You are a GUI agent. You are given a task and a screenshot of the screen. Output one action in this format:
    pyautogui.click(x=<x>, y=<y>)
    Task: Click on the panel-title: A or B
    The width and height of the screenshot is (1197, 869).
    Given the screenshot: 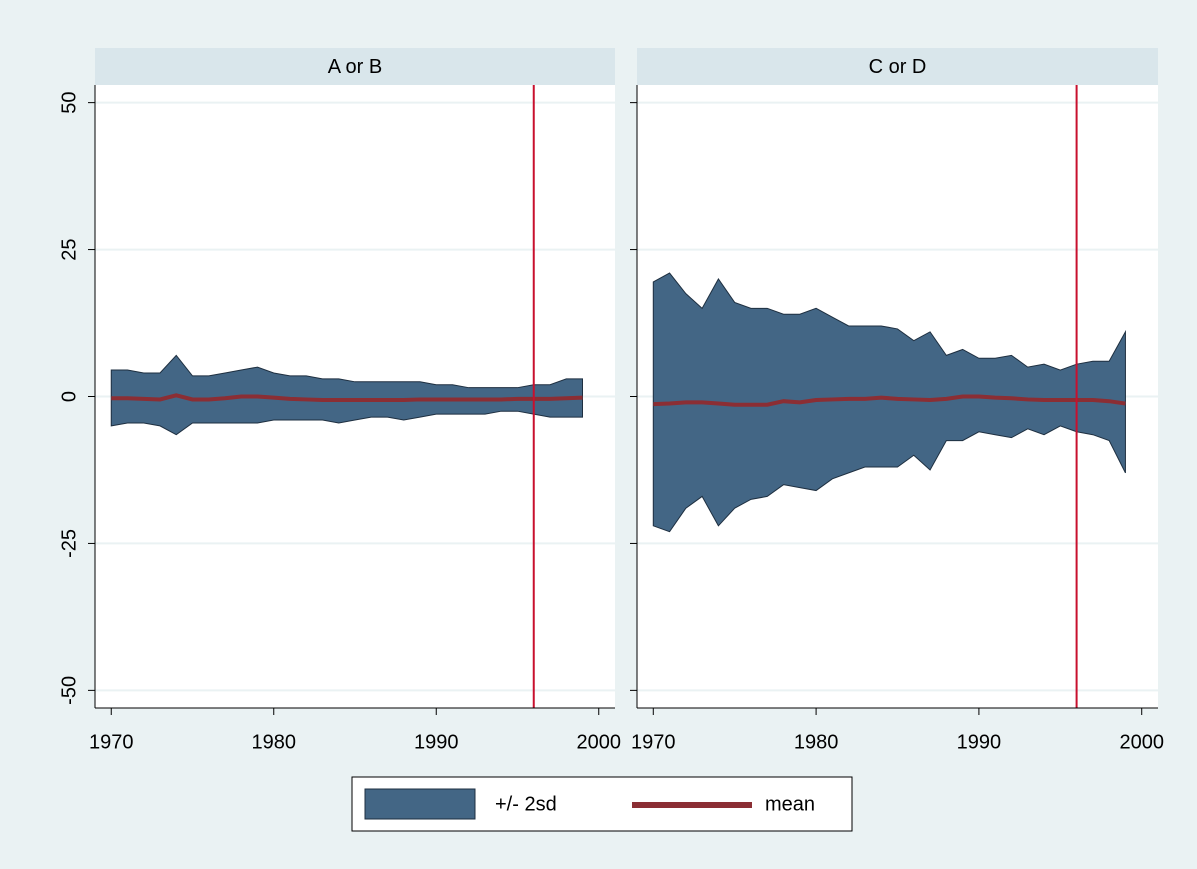 What is the action you would take?
    pyautogui.click(x=355, y=67)
    